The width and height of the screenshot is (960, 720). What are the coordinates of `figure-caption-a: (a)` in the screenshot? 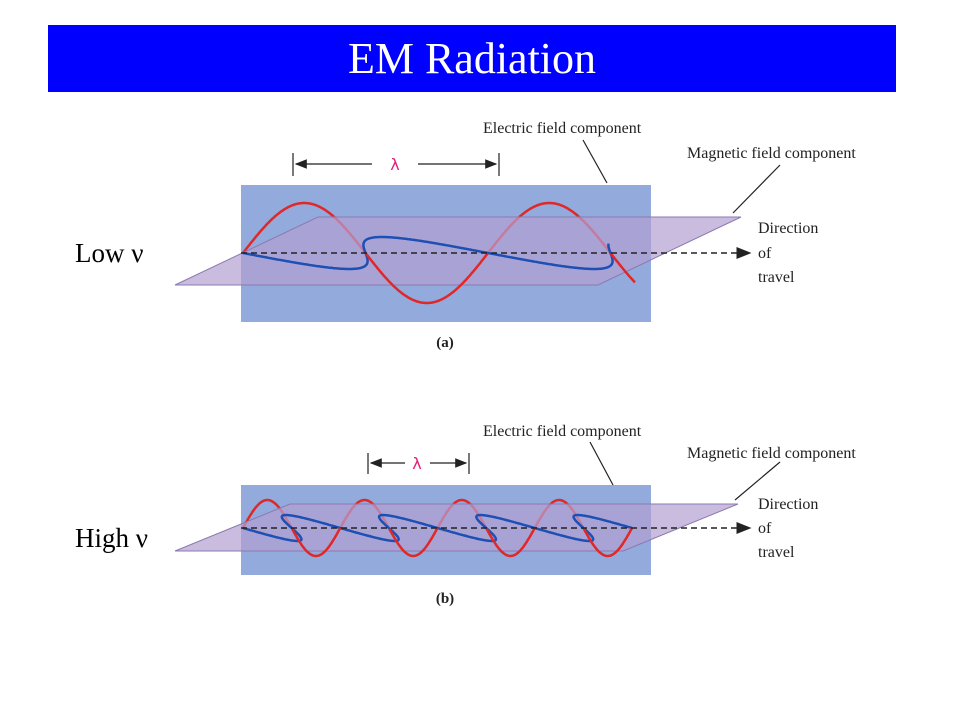 It's located at (445, 343).